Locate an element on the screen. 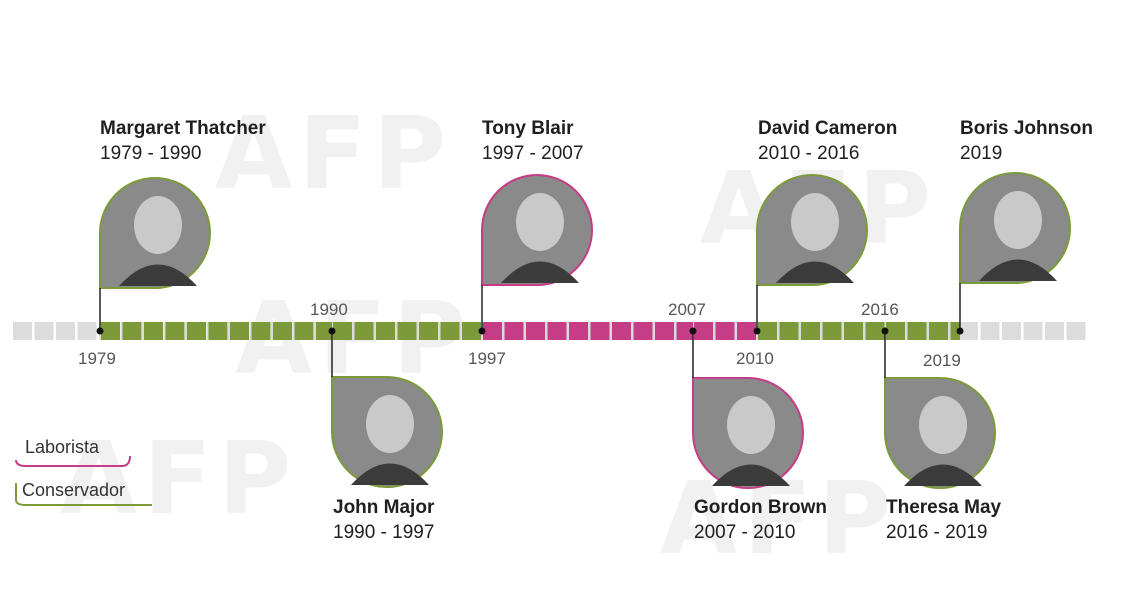 Image resolution: width=1128 pixels, height=591 pixels. pm-years-major: 1990 - 1997 is located at coordinates (384, 532).